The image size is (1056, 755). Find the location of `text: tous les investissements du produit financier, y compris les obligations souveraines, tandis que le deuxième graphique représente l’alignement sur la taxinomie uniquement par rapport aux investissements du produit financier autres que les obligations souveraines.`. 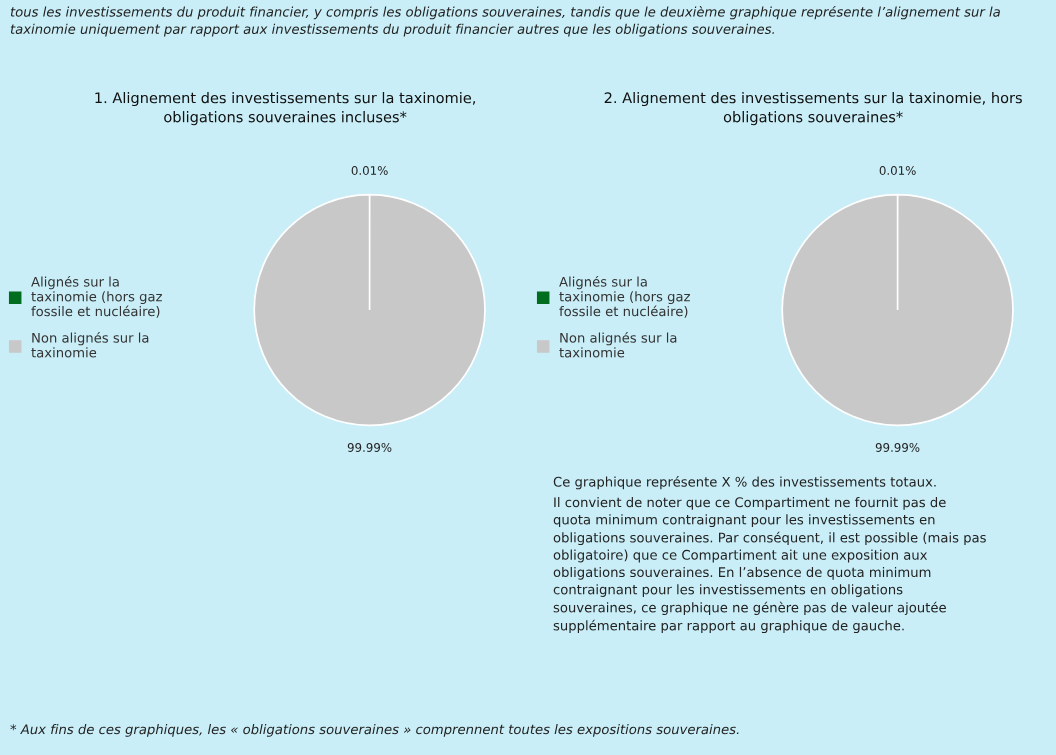

text: tous les investissements du produit financier, y compris les obligations souveraines, tandis que le deuxième graphique représente l’alignement sur la taxinomie uniquement par rapport aux investissements du produit financier autres que les obligations souveraines. is located at coordinates (505, 21).